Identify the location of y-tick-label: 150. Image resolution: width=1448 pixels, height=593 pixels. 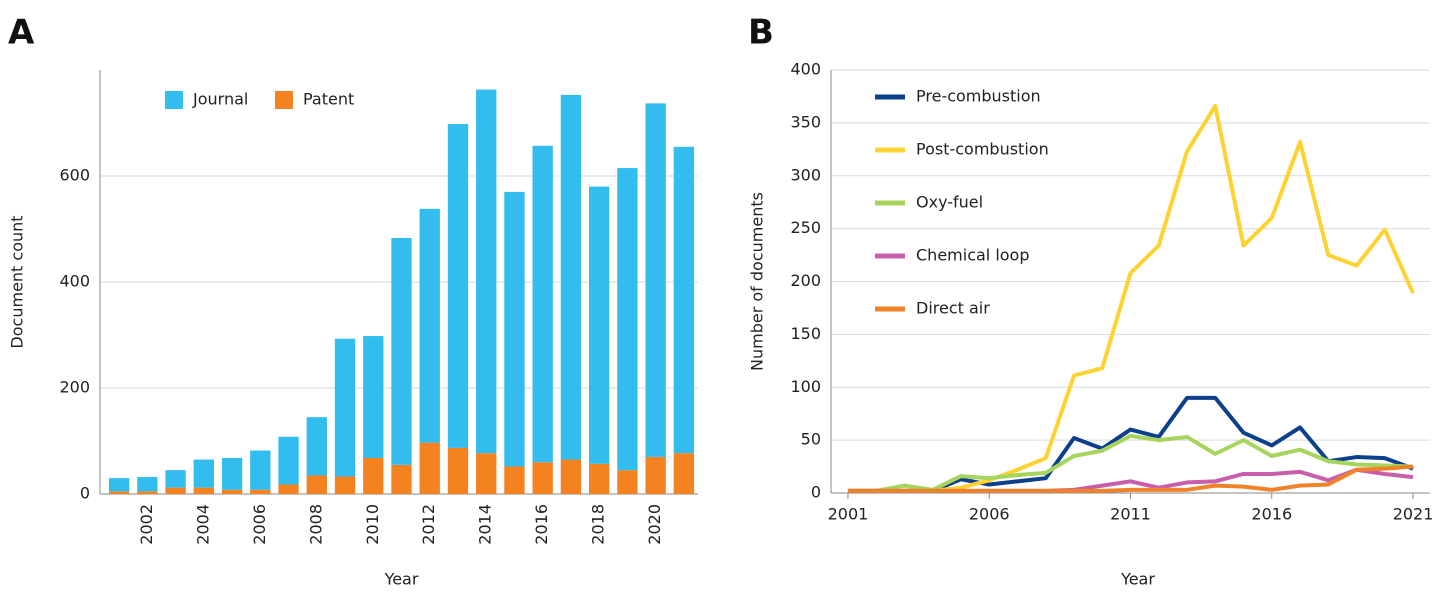
(805, 333).